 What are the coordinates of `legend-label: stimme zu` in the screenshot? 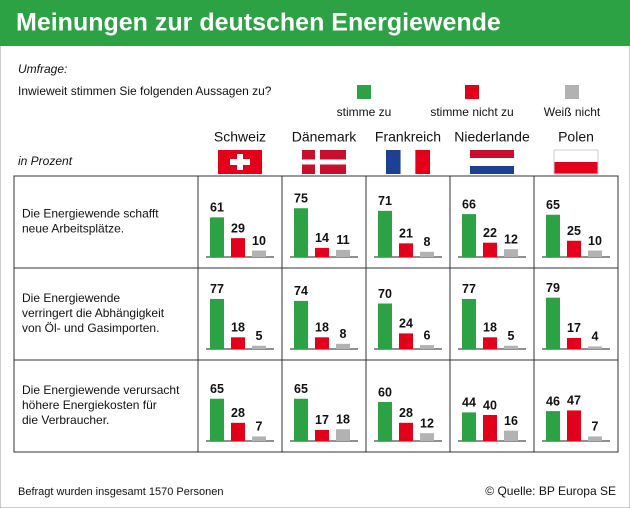 It's located at (364, 112).